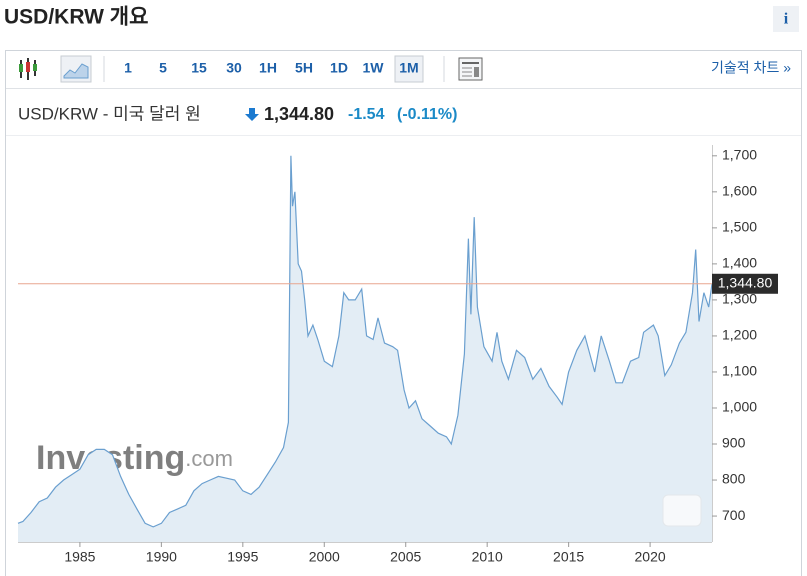  I want to click on y-tick-label: 700, so click(734, 515).